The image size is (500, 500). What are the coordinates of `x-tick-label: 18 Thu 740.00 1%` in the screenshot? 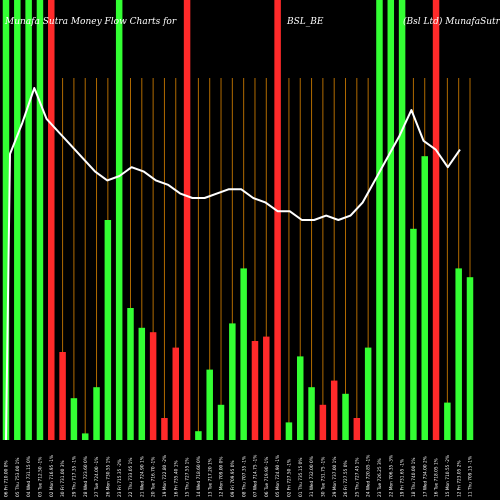 It's located at (414, 478).